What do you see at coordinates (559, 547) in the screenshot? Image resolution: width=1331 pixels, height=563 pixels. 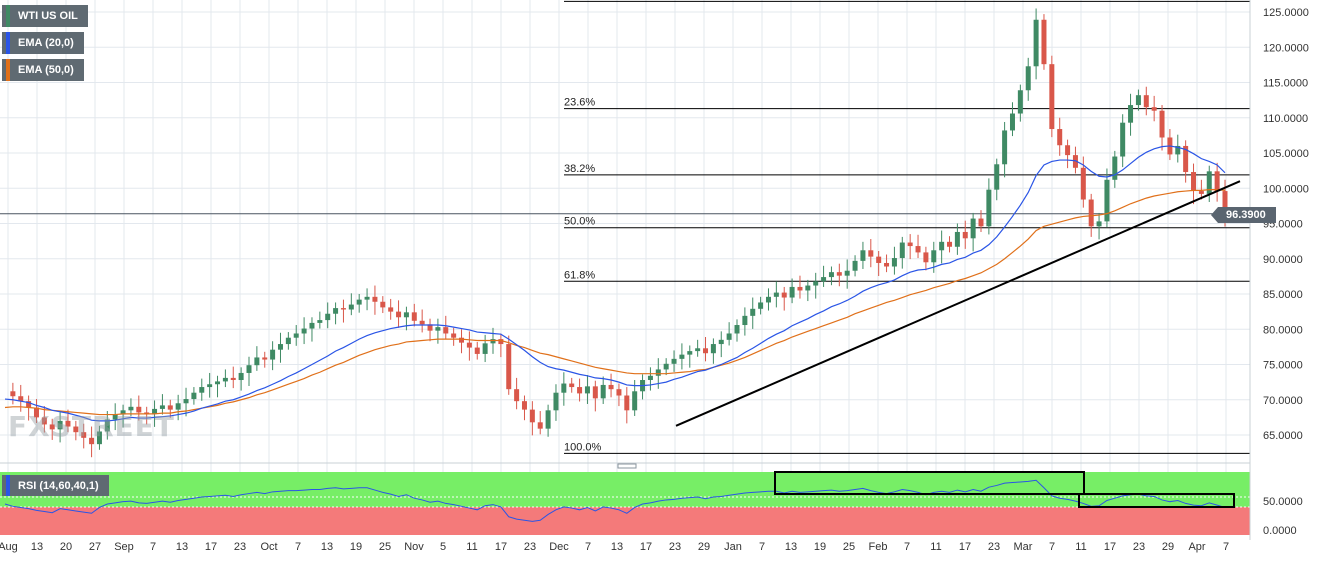 I see `x-tick-label: Dec` at bounding box center [559, 547].